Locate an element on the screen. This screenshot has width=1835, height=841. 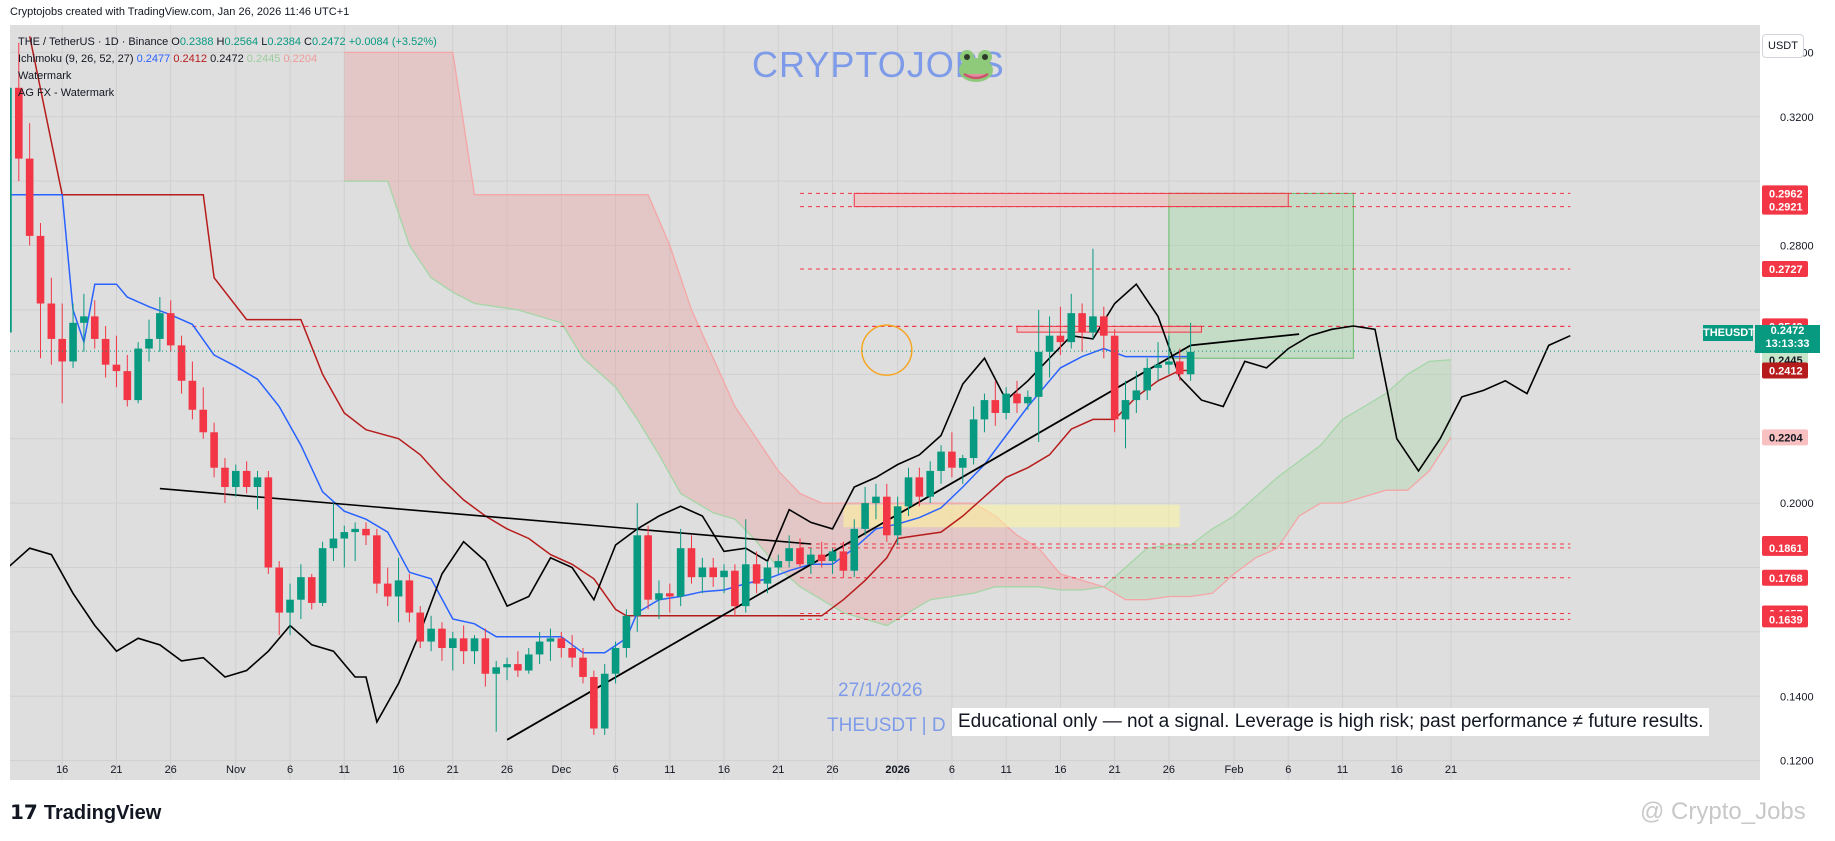
price-tag-label: 0.1861 is located at coordinates (1786, 549).